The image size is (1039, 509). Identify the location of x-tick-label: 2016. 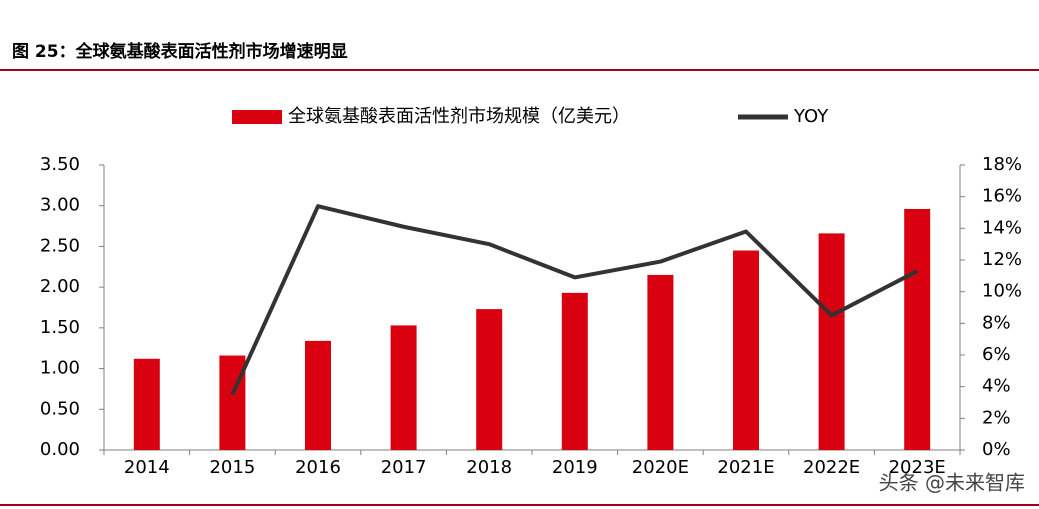
(318, 467).